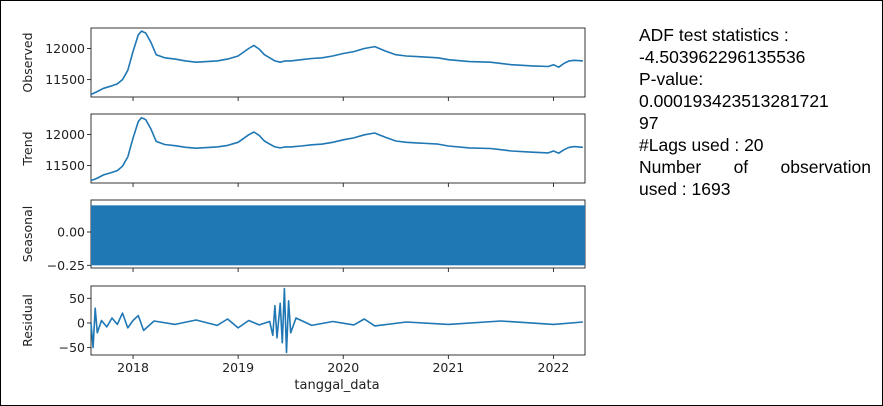  I want to click on xtick-label-2018: 2018, so click(133, 367).